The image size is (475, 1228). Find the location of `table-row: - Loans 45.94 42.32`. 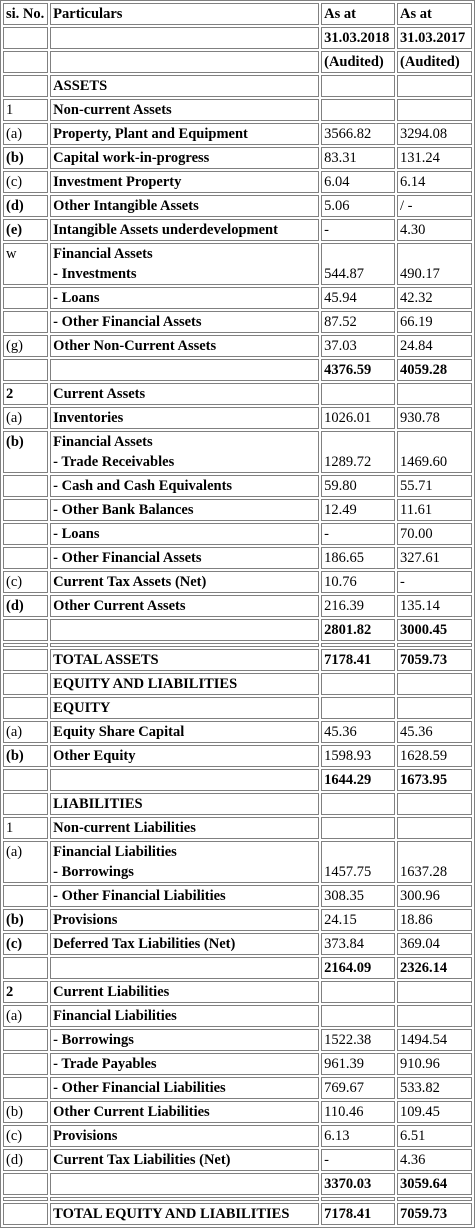

table-row: - Loans 45.94 42.32 is located at coordinates (237, 298).